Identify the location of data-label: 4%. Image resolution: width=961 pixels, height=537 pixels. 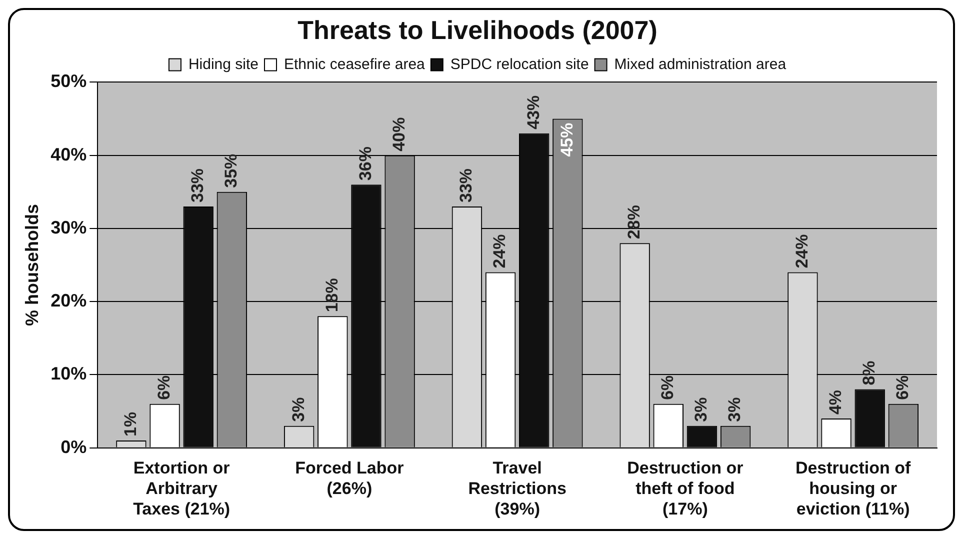
(835, 402).